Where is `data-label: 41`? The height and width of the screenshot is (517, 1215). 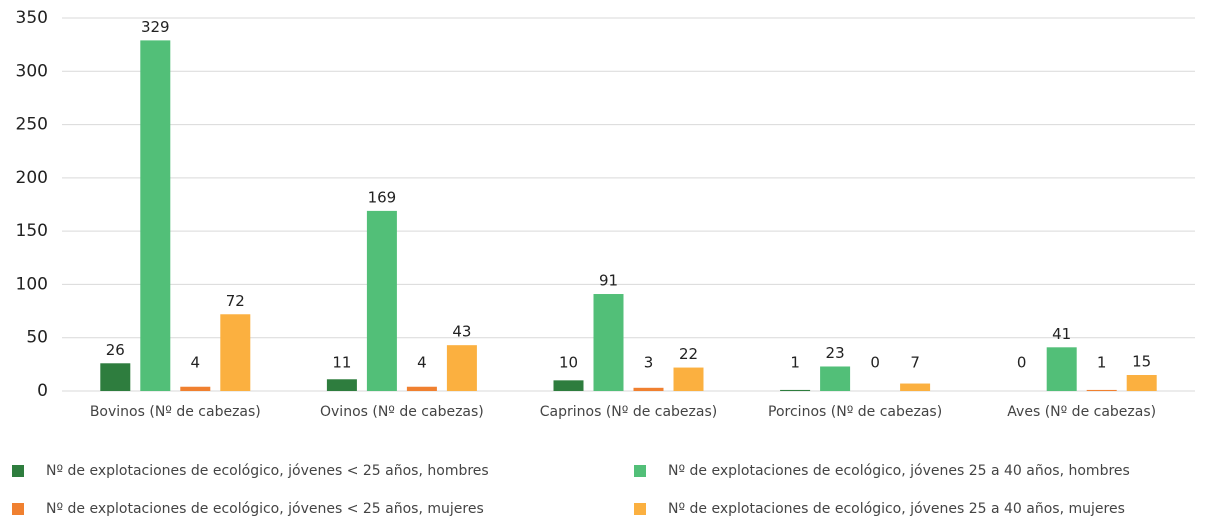 data-label: 41 is located at coordinates (1061, 334).